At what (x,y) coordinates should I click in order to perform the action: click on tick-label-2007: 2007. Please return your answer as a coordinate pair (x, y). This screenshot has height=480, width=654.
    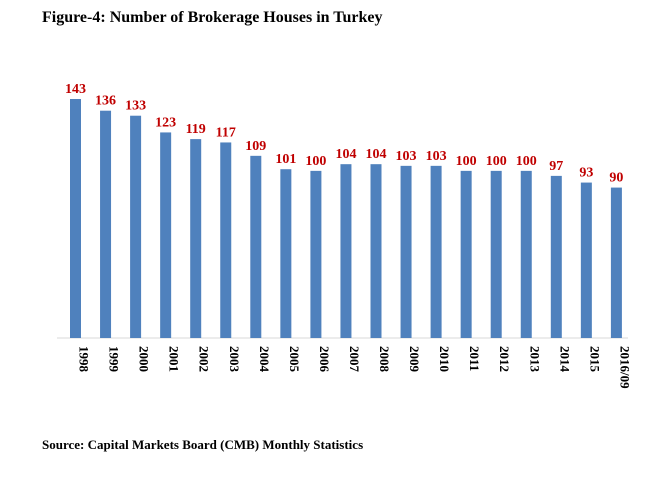
    Looking at the image, I should click on (354, 359).